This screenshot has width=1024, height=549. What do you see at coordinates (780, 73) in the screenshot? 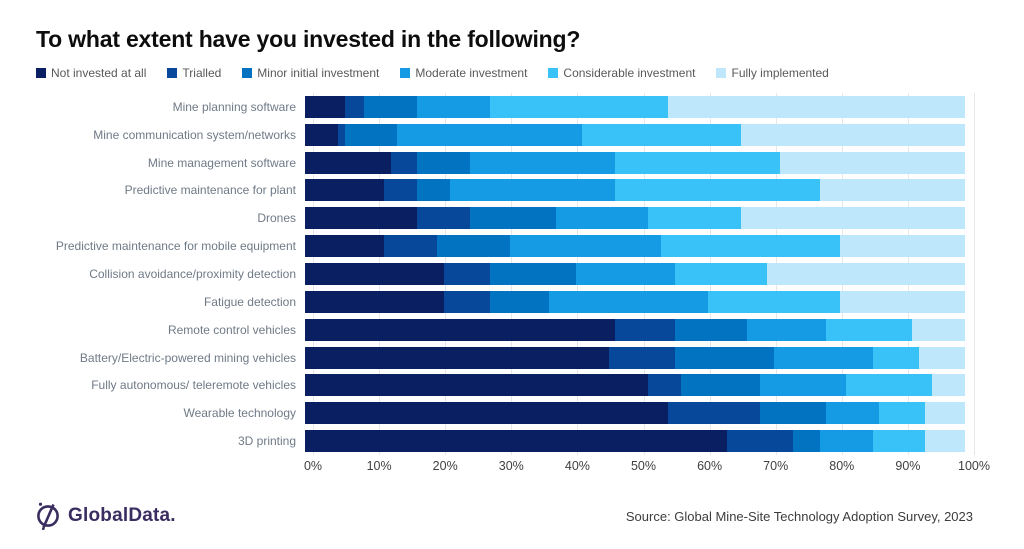
I see `legend-label: Fully implemented` at bounding box center [780, 73].